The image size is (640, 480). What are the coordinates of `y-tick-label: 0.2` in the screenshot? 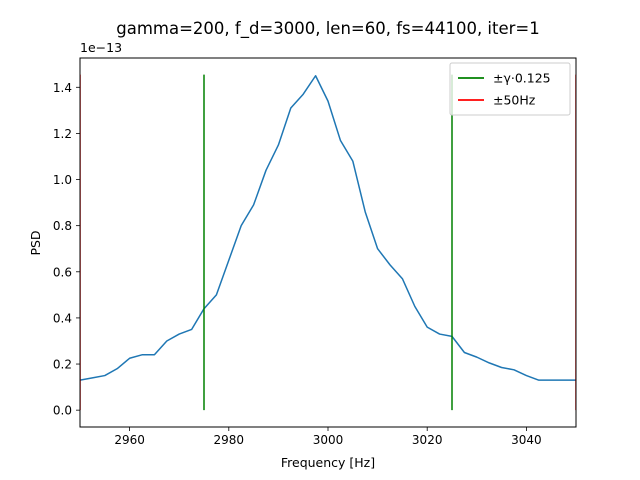 It's located at (62, 365).